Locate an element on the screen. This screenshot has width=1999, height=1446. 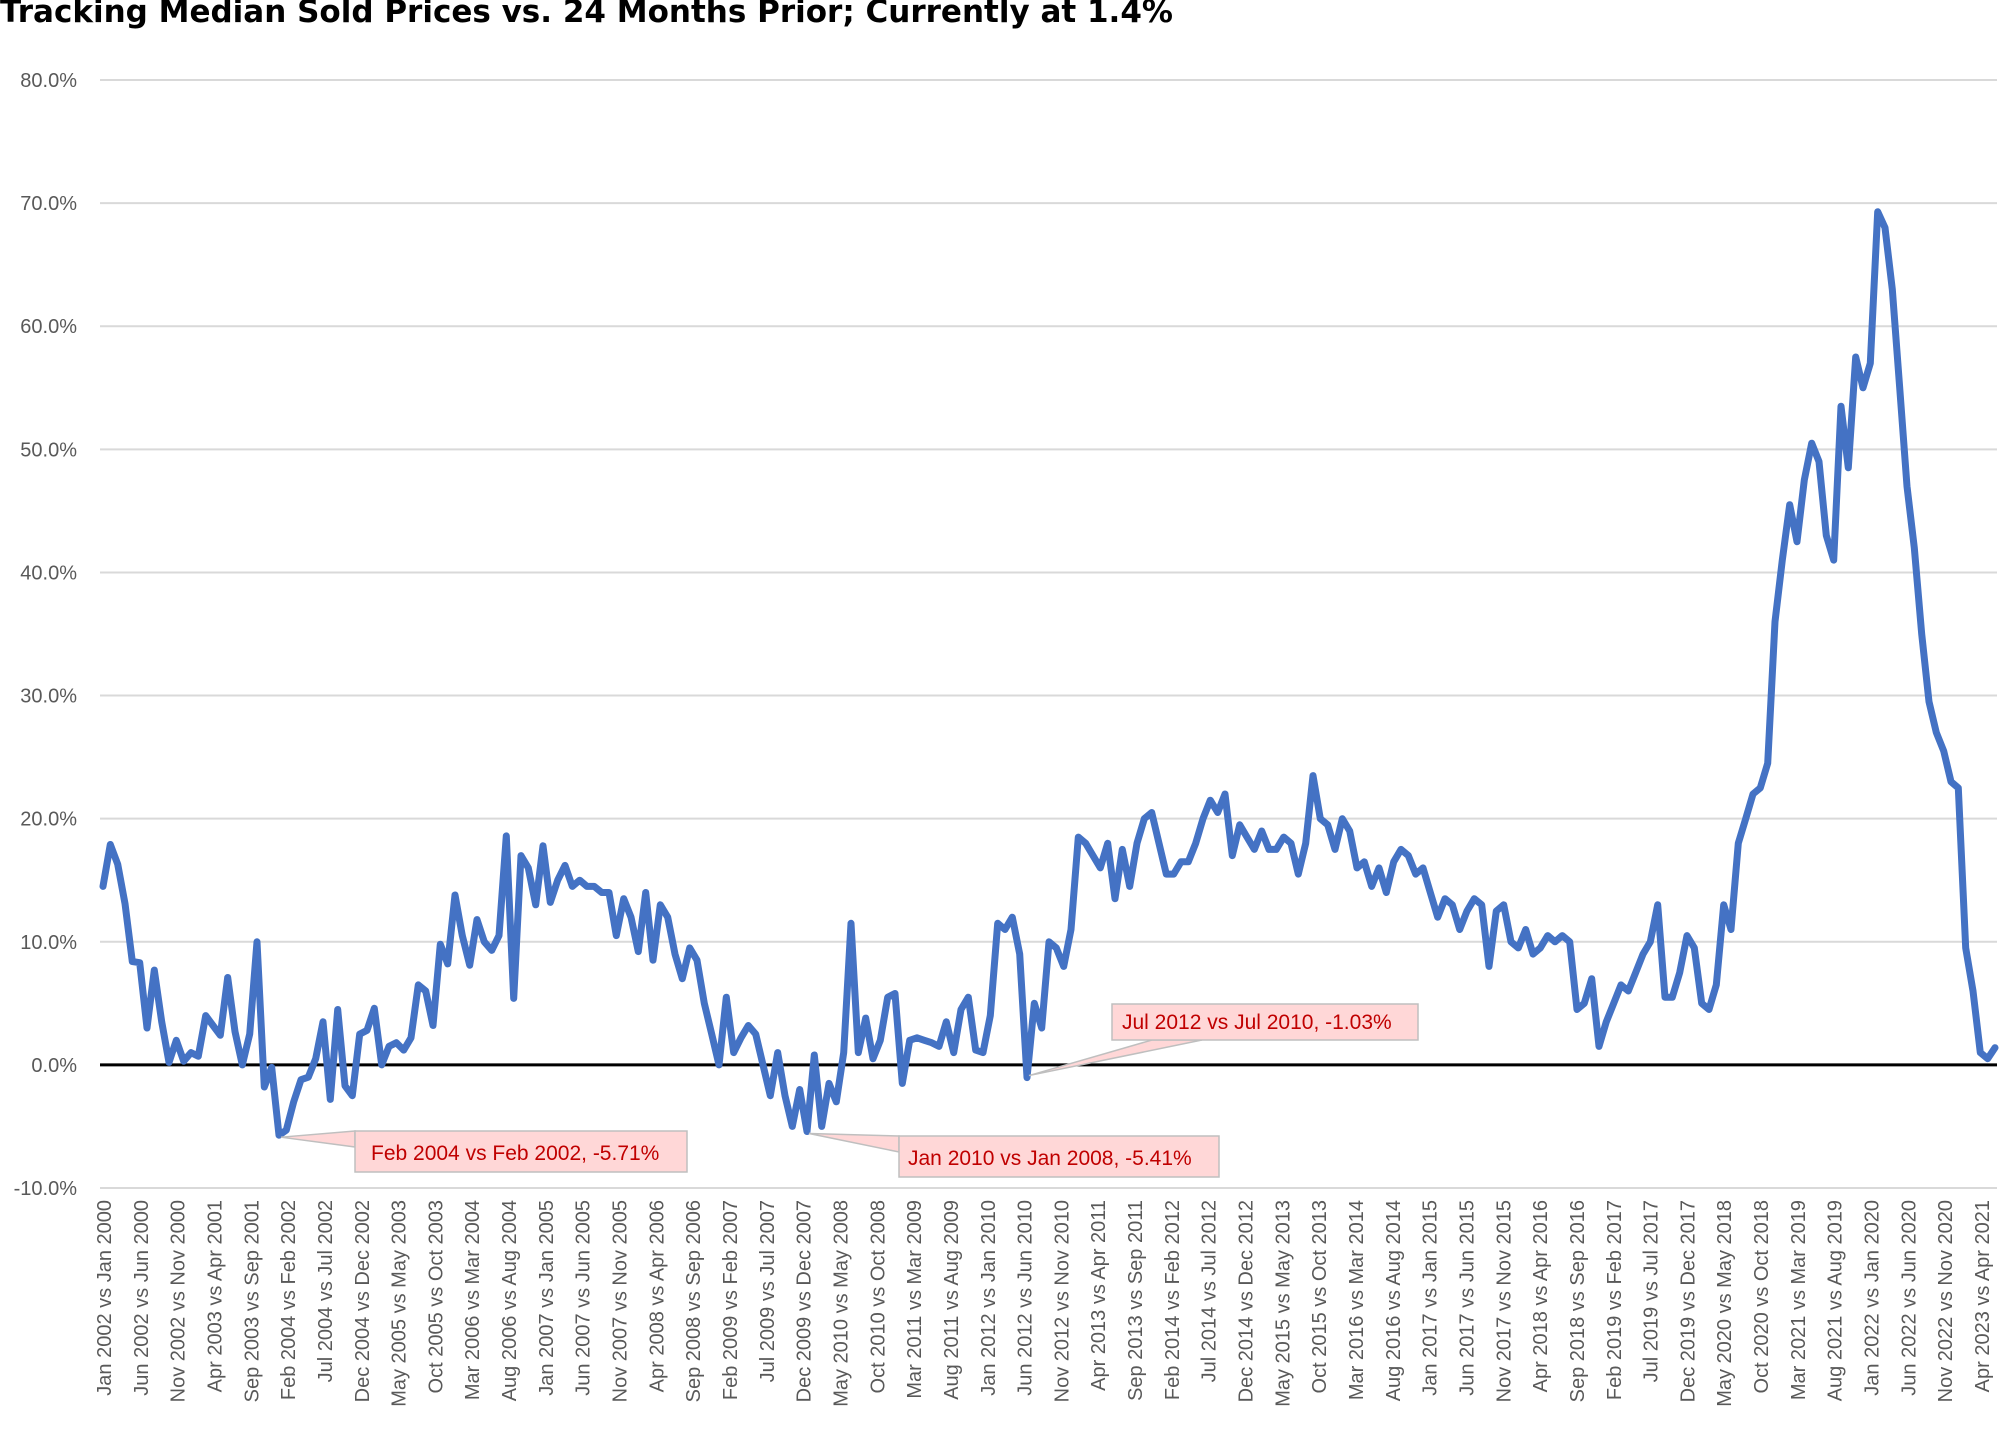
x-tick-label: Mar 2021 vs Mar 2019 is located at coordinates (1799, 1300).